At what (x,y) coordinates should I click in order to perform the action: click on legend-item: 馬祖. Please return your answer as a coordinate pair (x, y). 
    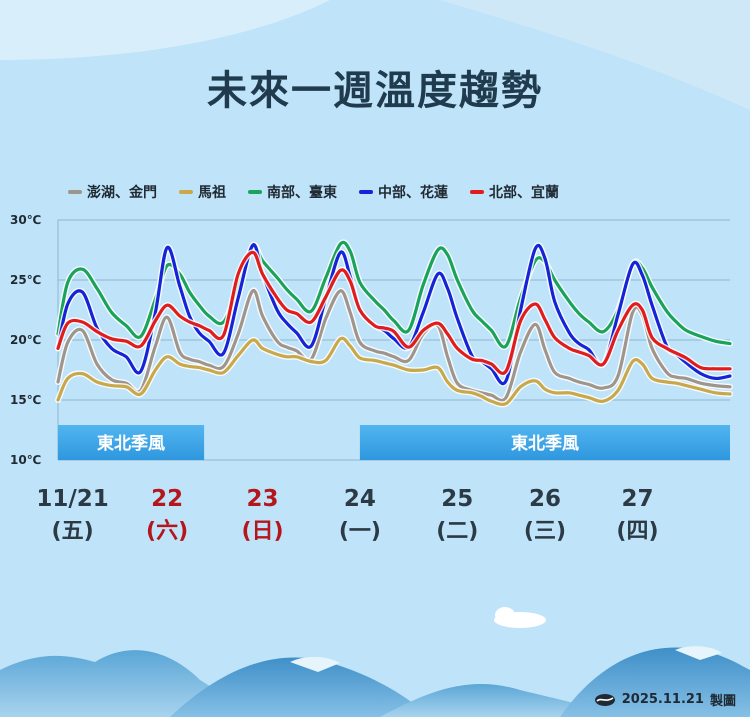
    Looking at the image, I should click on (202, 192).